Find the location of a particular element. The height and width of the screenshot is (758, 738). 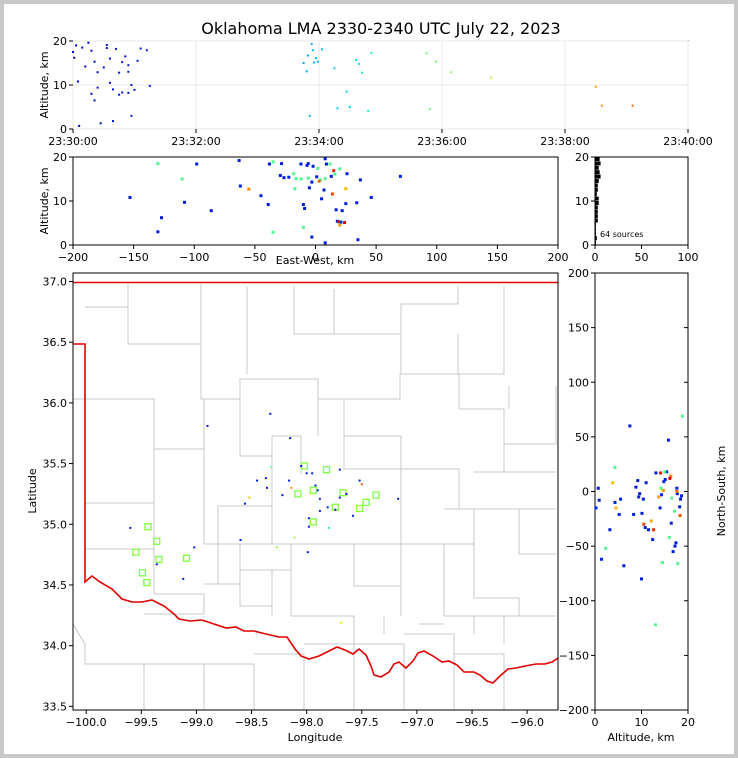

time-x-tick-label: 23:30:00 is located at coordinates (72, 141).